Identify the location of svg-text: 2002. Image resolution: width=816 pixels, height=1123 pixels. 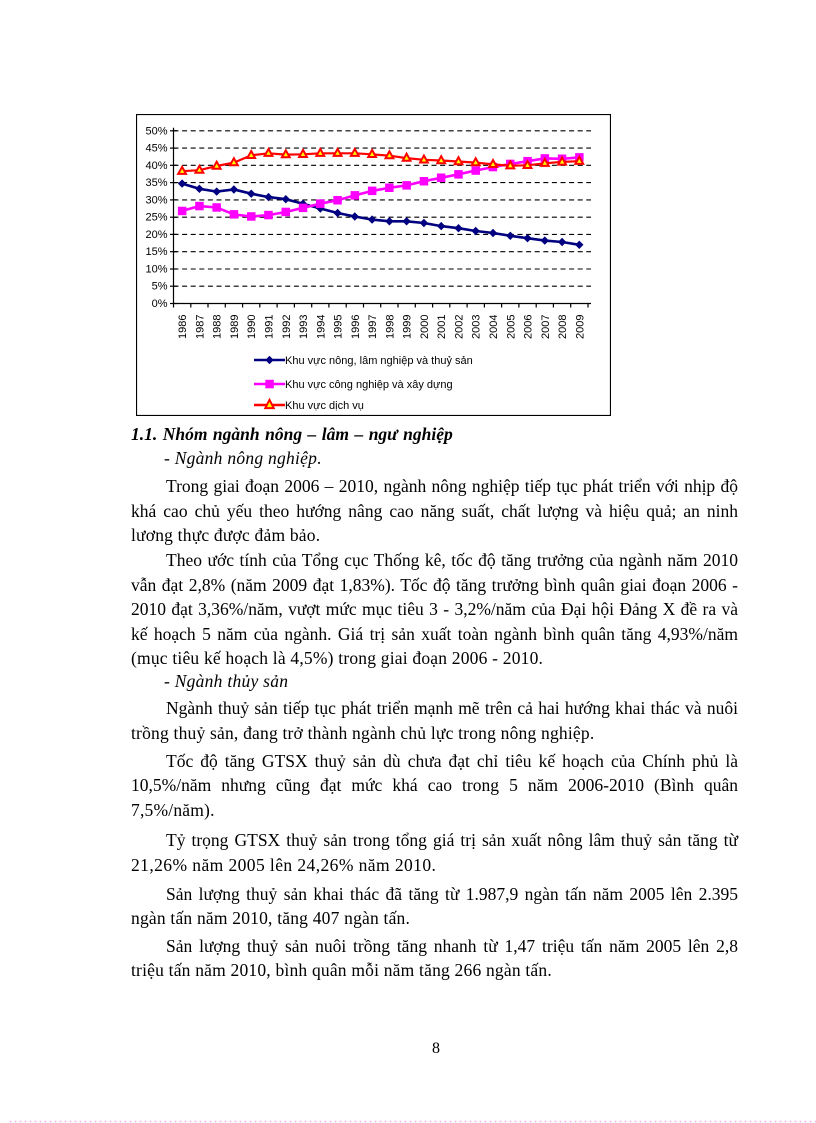
(460, 327).